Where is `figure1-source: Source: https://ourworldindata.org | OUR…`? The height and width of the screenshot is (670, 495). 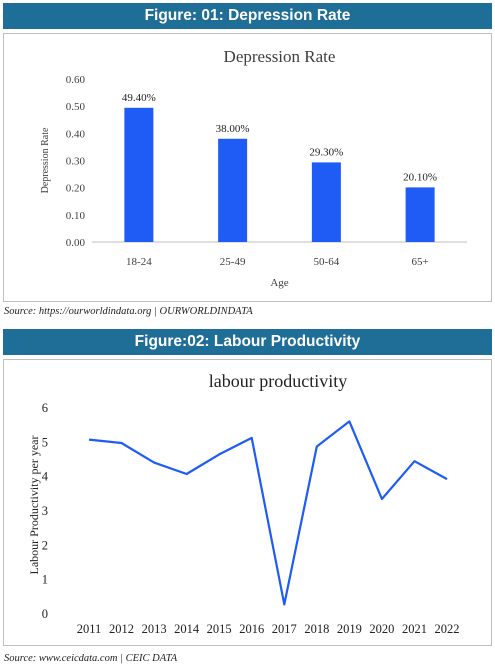 figure1-source: Source: https://ourworldindata.org | OUR… is located at coordinates (128, 311).